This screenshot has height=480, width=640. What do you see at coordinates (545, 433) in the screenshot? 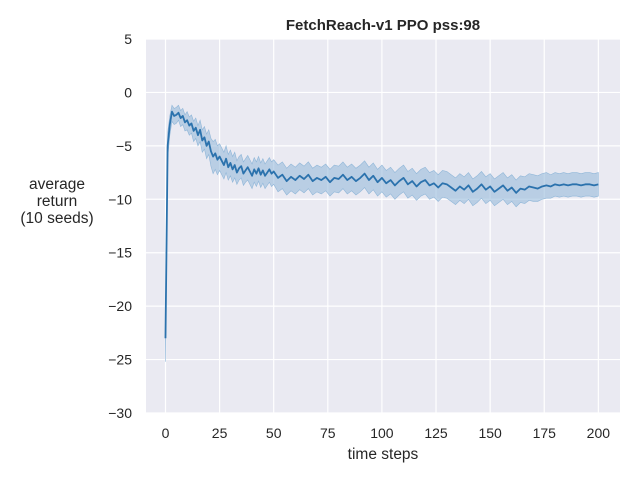
I see `x-tick-label: 175` at bounding box center [545, 433].